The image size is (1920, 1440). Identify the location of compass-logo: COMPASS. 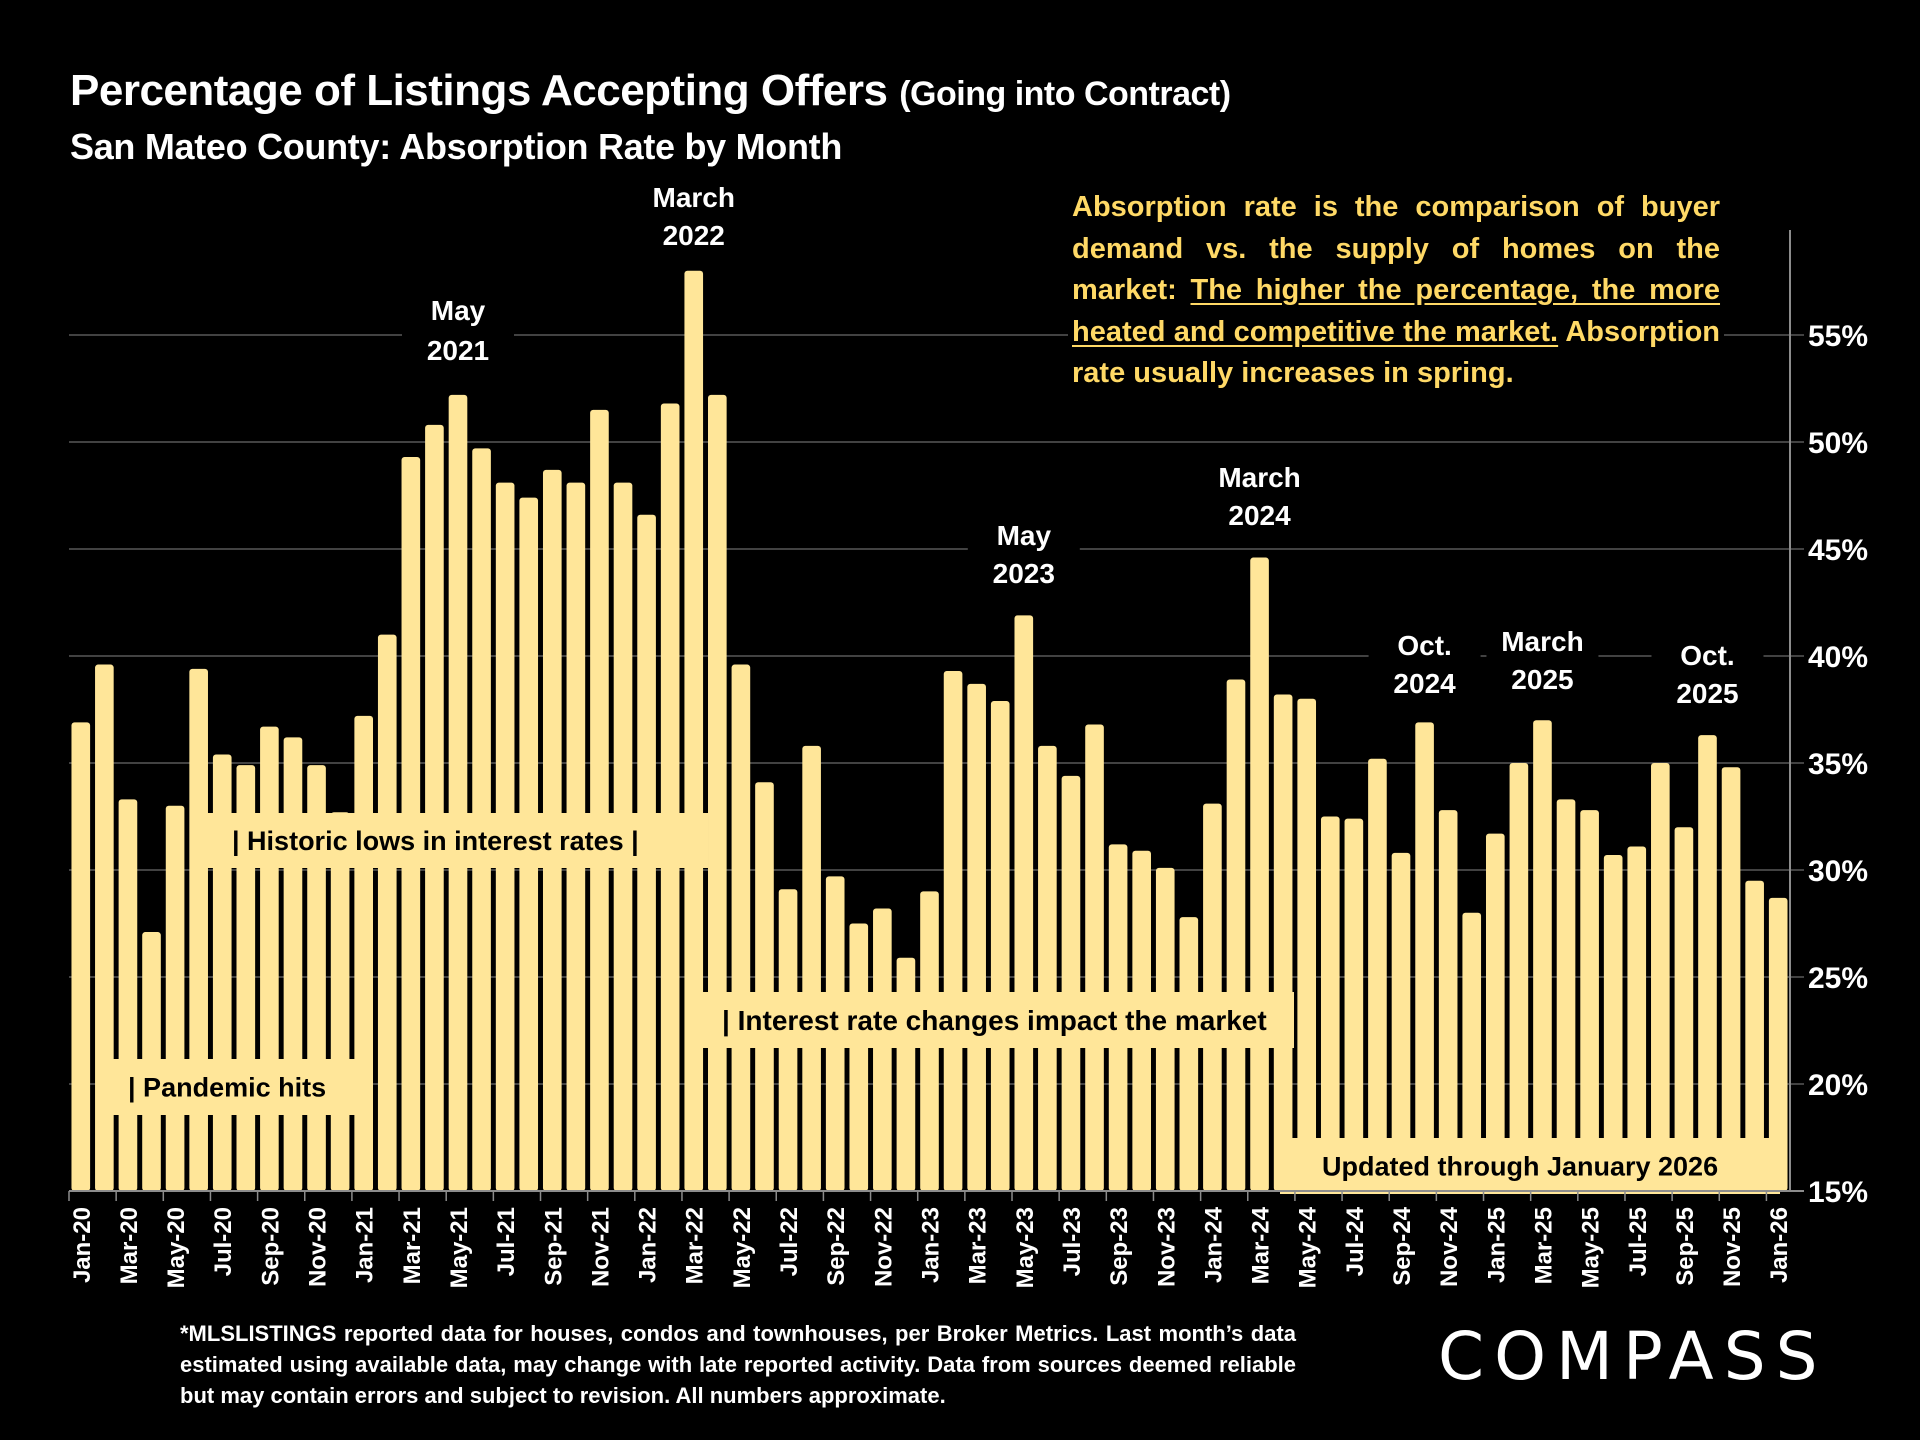
(1633, 1356).